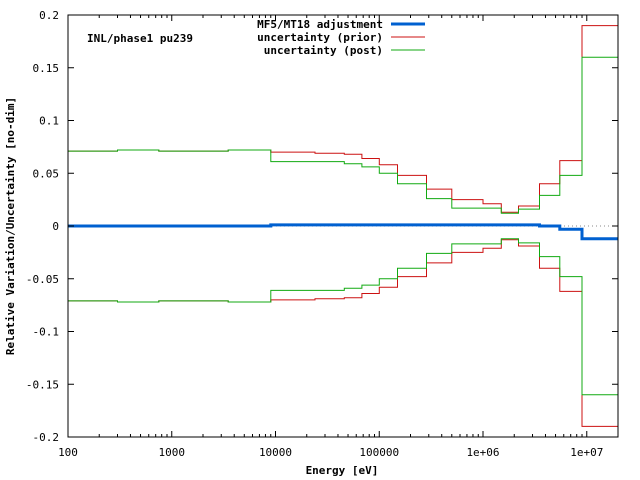 Image resolution: width=640 pixels, height=480 pixels. What do you see at coordinates (172, 452) in the screenshot?
I see `x-tick-label: 1000` at bounding box center [172, 452].